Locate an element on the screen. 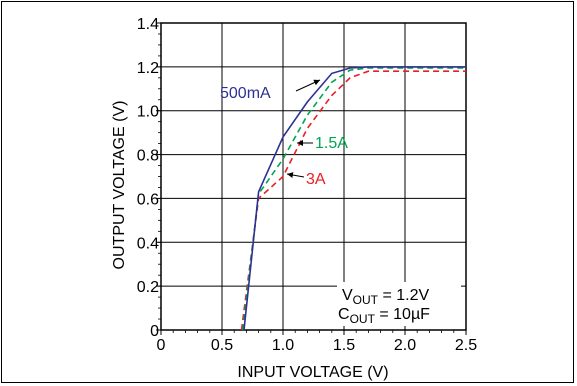 The image size is (577, 386). x-tick-label: 0 is located at coordinates (161, 345).